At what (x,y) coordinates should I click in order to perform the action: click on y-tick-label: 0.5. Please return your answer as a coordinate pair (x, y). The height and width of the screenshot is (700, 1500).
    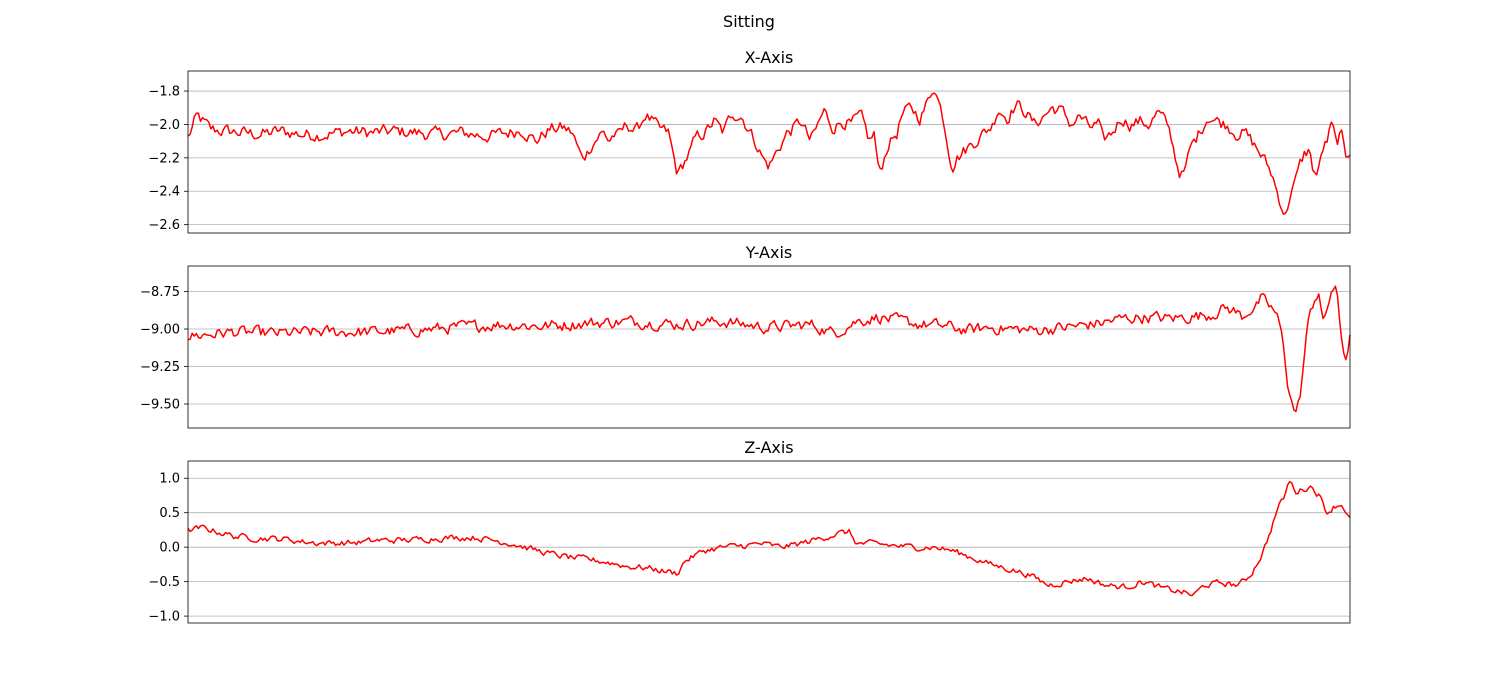
    Looking at the image, I should click on (169, 513).